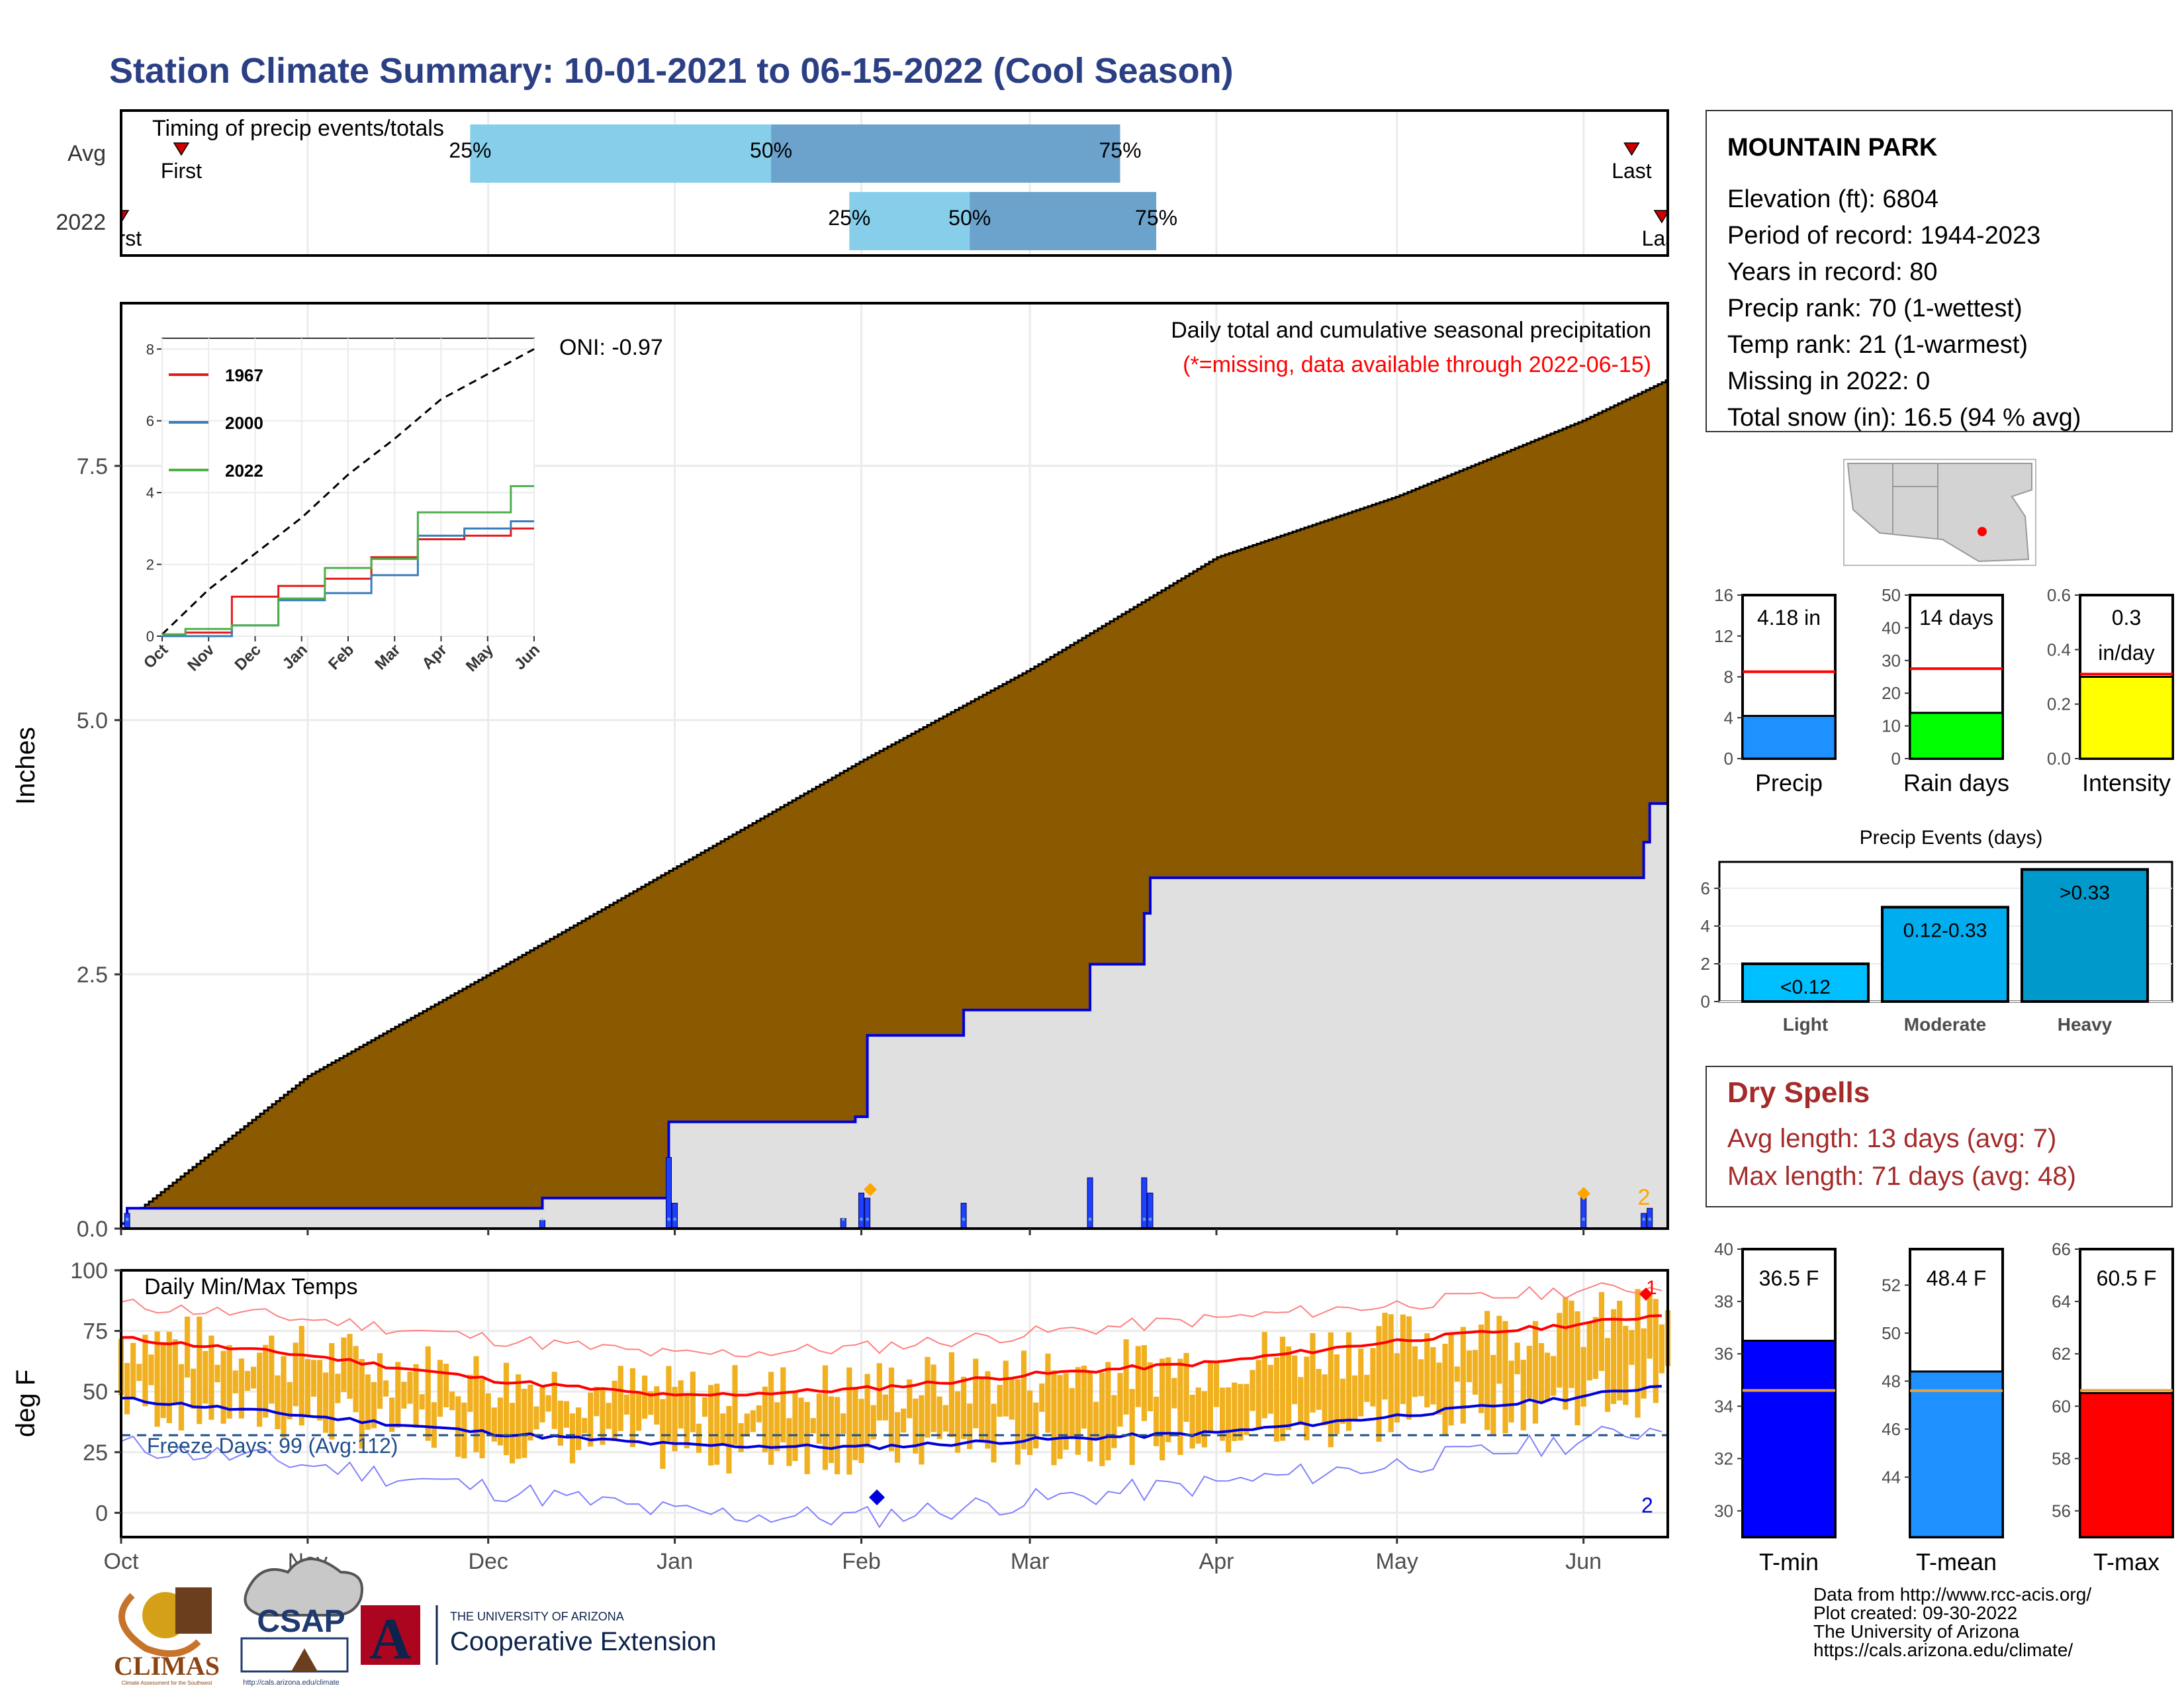 This screenshot has width=2184, height=1688. What do you see at coordinates (216, 423) in the screenshot?
I see `inset-legend: 1967 2000 2022` at bounding box center [216, 423].